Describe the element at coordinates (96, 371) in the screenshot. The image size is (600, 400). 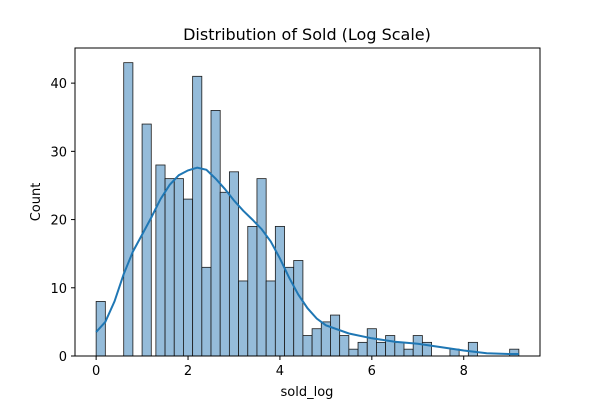
I see `x-tick-label: 0` at that location.